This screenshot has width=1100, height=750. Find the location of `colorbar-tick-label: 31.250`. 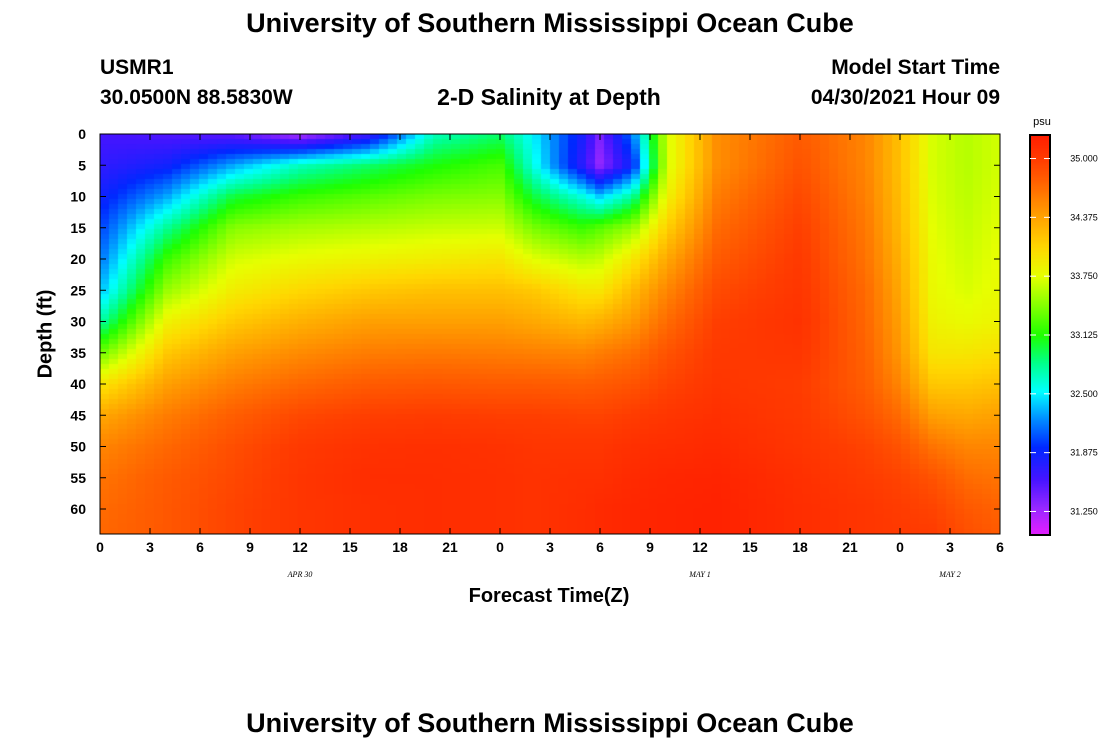

colorbar-tick-label: 31.250 is located at coordinates (1084, 511).